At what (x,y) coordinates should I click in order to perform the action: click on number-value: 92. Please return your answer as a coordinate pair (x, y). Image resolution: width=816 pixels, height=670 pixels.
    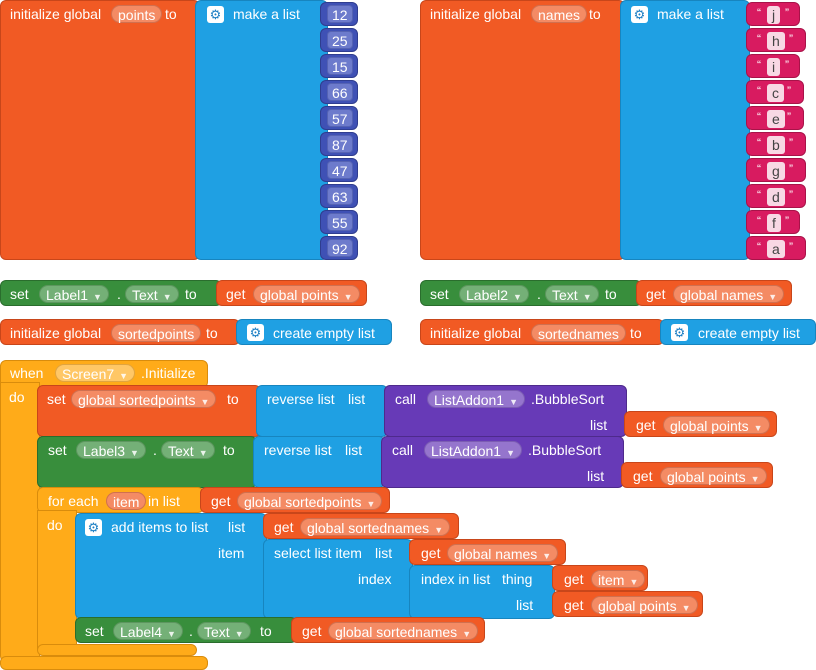
    Looking at the image, I should click on (340, 248).